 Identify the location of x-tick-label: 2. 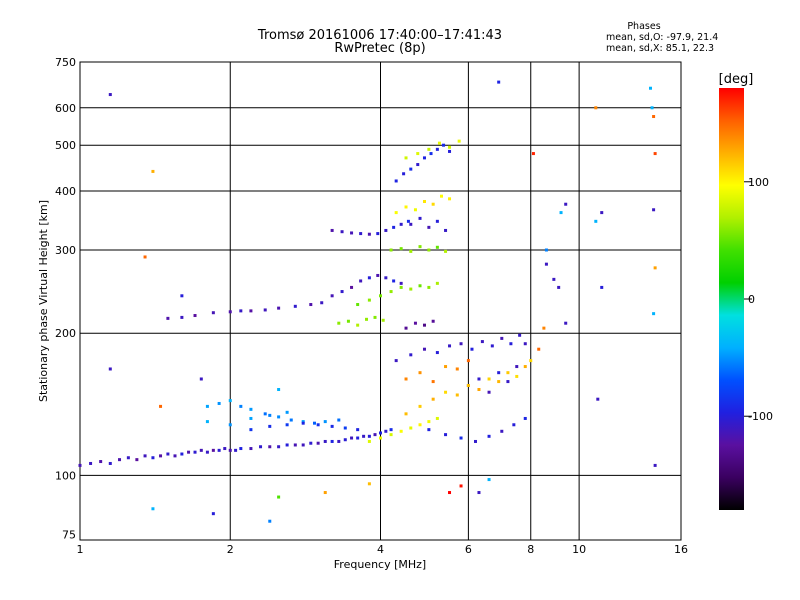
(230, 549).